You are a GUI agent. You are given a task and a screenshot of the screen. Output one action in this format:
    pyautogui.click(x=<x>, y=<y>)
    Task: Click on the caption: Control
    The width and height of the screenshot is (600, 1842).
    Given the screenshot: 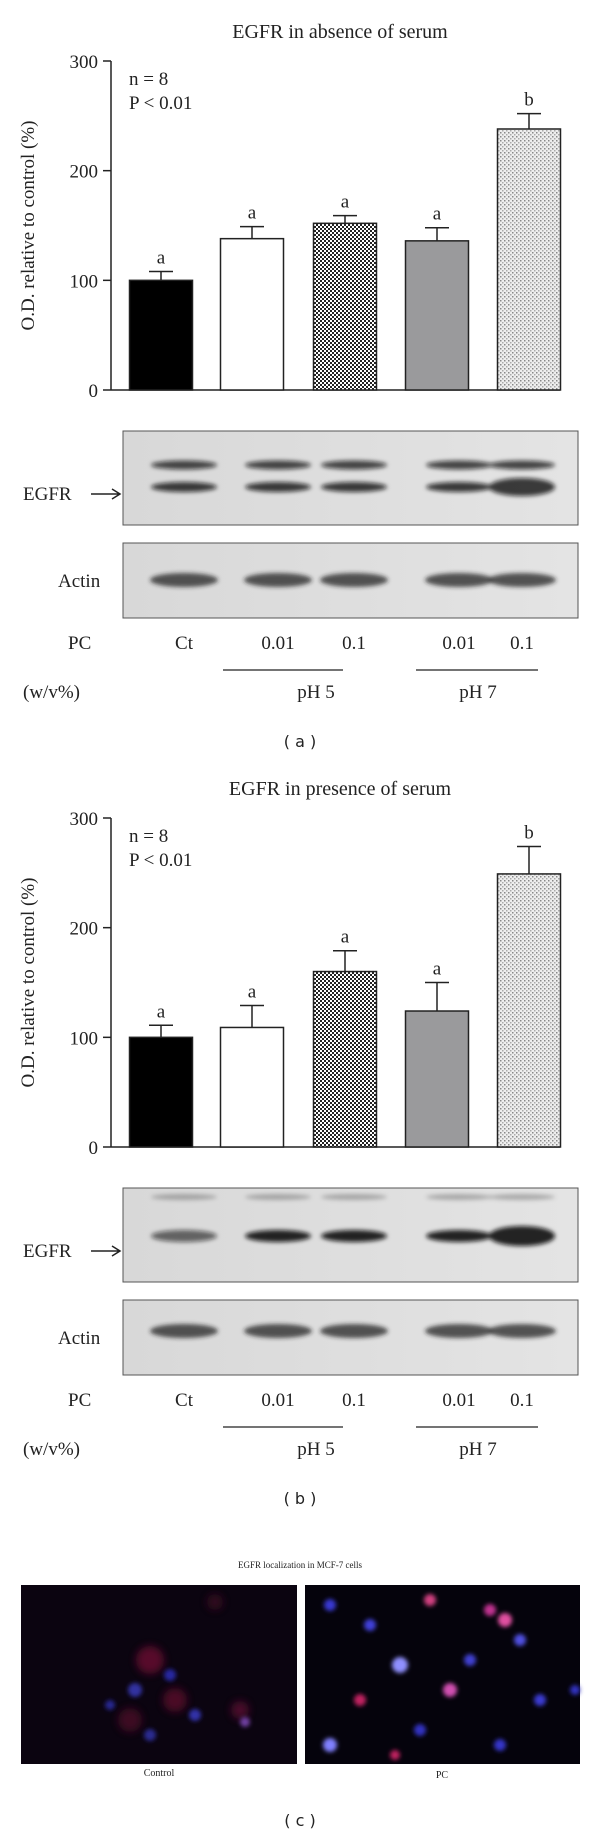 What is the action you would take?
    pyautogui.click(x=159, y=1773)
    